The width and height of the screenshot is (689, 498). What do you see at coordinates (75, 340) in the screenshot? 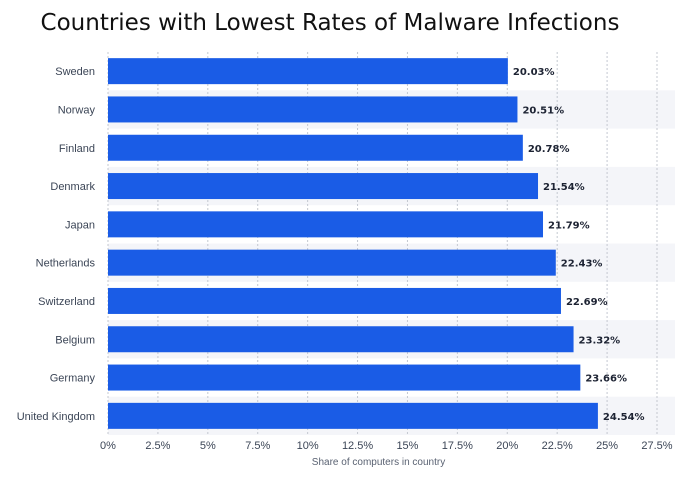
I see `category-label: Belgium` at bounding box center [75, 340].